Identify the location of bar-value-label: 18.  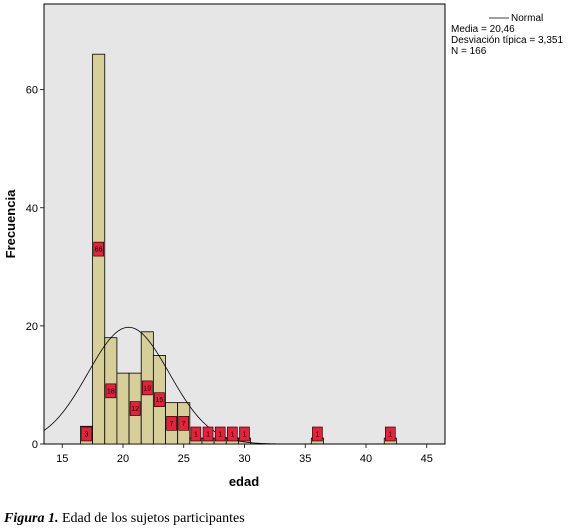
(111, 391).